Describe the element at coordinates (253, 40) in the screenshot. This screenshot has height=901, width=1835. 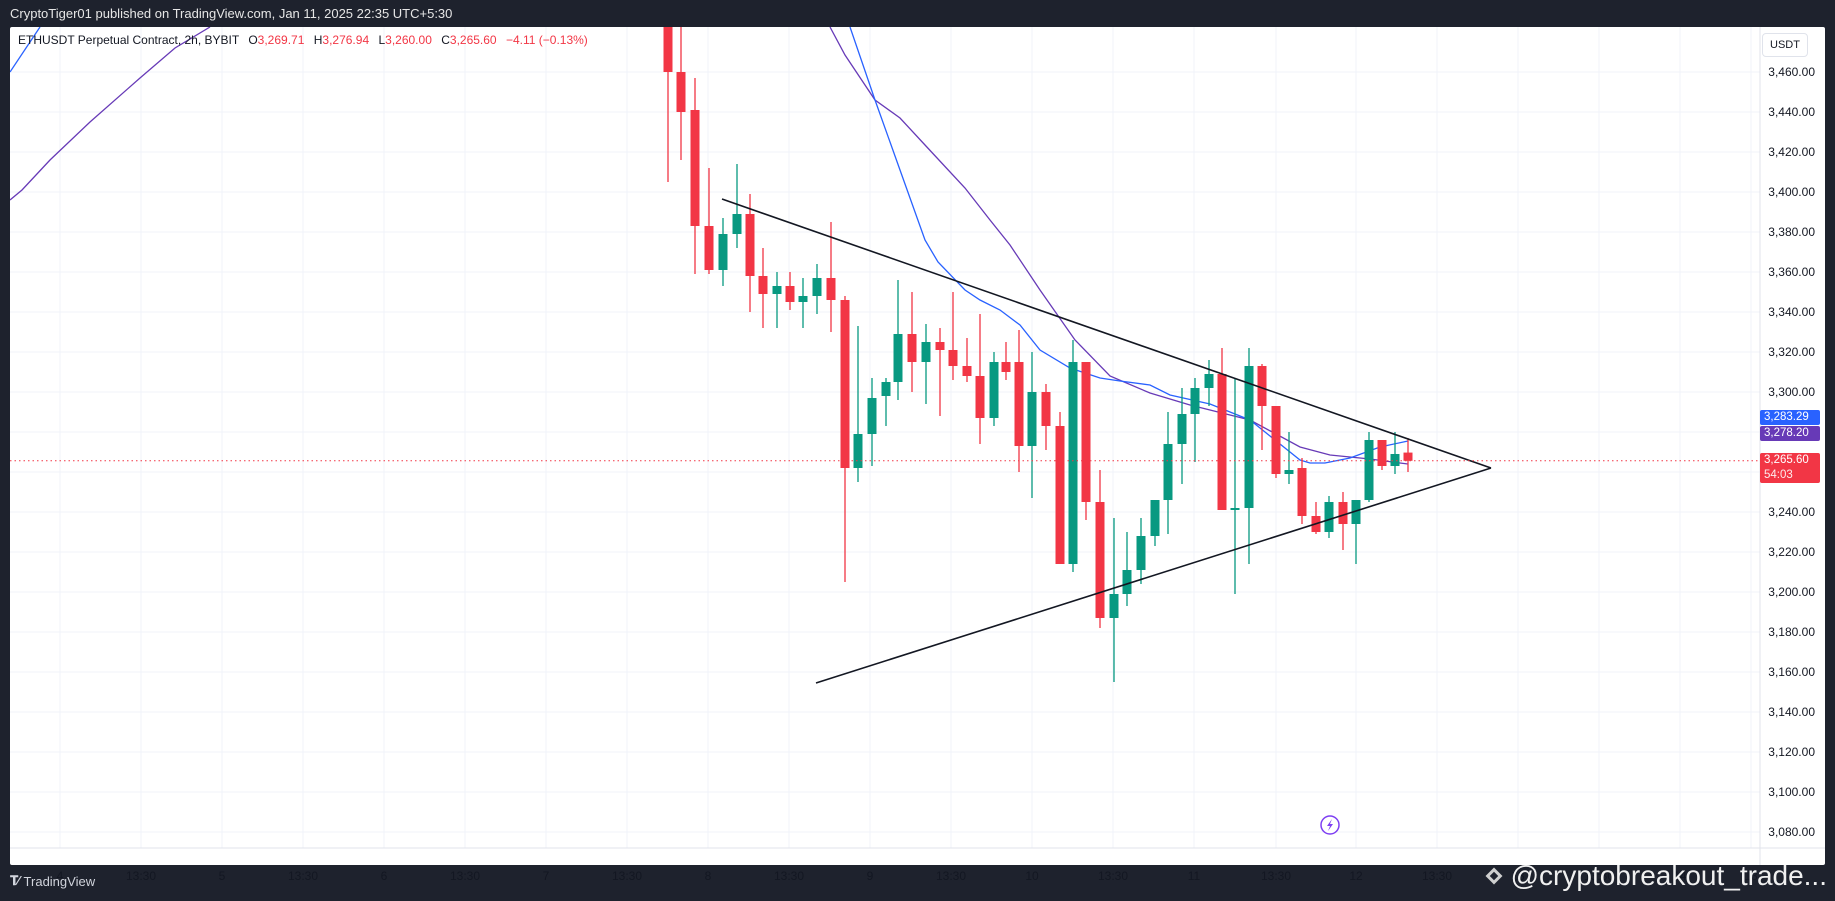
I see `open-label: O` at that location.